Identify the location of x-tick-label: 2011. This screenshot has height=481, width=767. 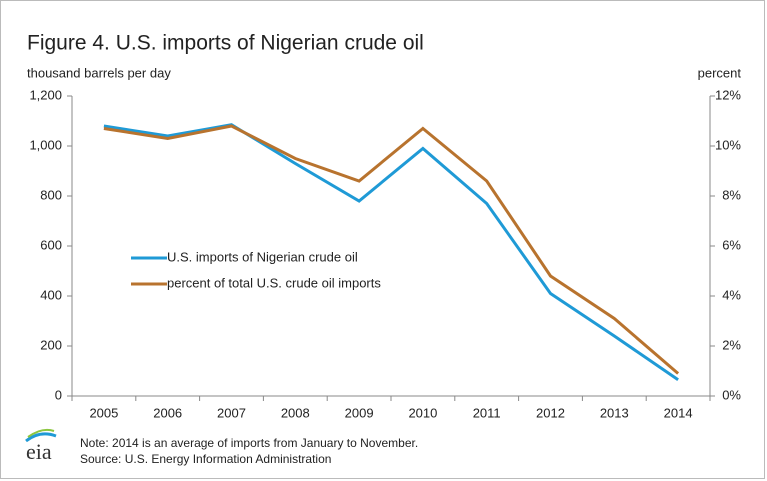
(487, 412).